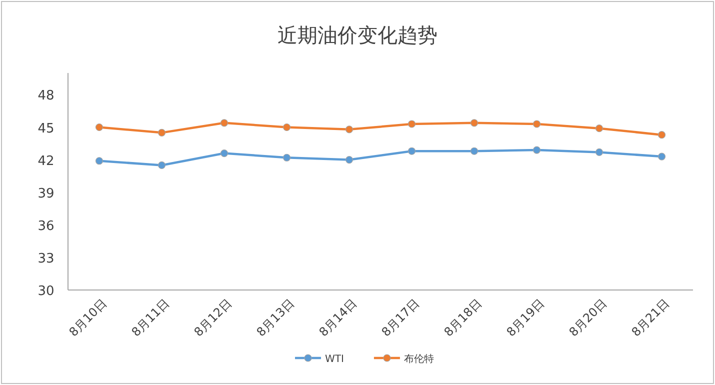  Describe the element at coordinates (46, 226) in the screenshot. I see `y-tick-label: 36` at that location.